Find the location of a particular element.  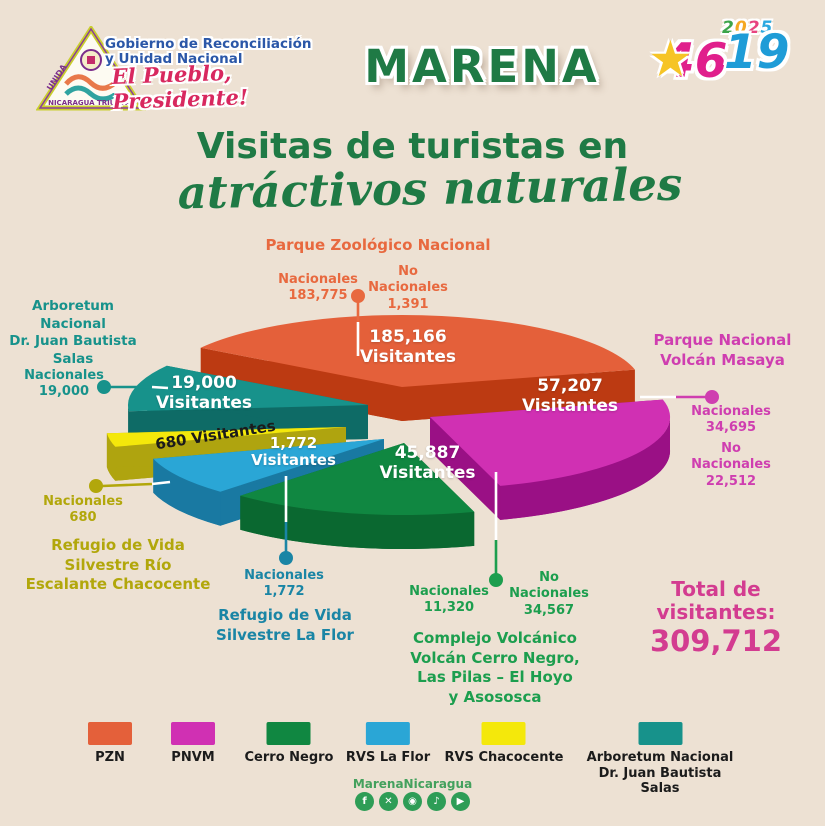

label-arboretum-visitors: 19,000 Visitantes is located at coordinates (204, 393).